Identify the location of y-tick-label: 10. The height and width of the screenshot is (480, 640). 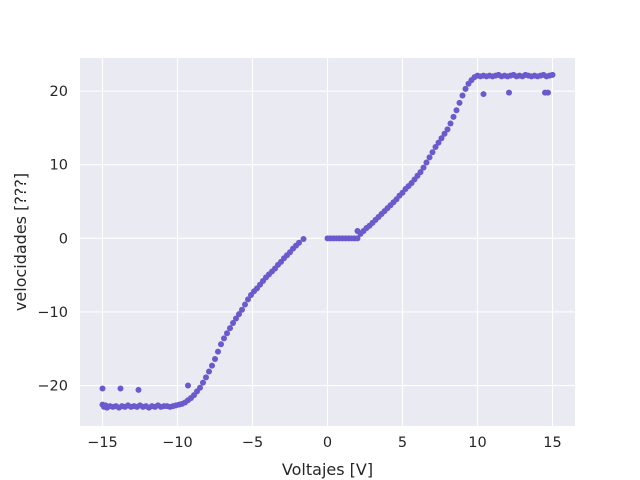
(59, 166).